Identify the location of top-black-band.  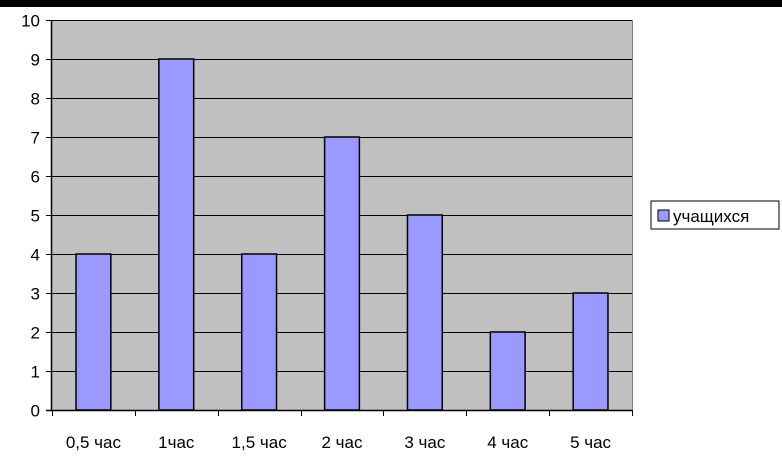
(391, 3).